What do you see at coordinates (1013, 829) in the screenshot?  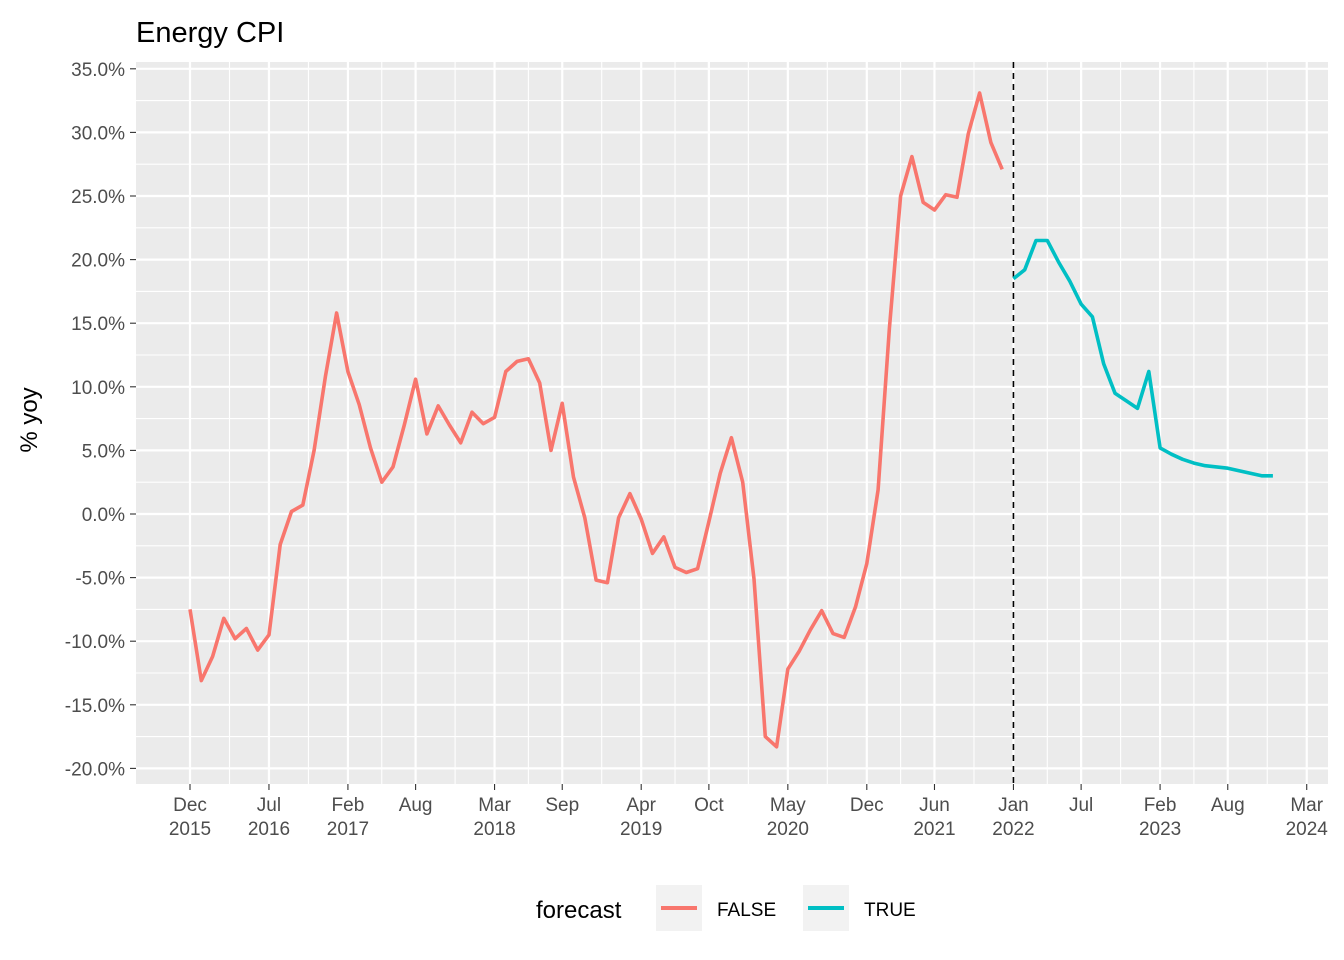 I see `x-tick-year-label: 2022` at bounding box center [1013, 829].